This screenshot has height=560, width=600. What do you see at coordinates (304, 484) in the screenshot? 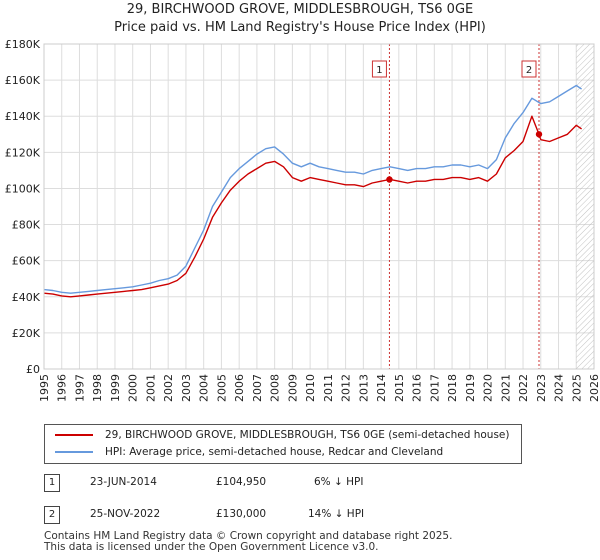
I see `sale-row: 1 23-JUN-2014 £104,950 6% ↓ HPI` at bounding box center [304, 484].